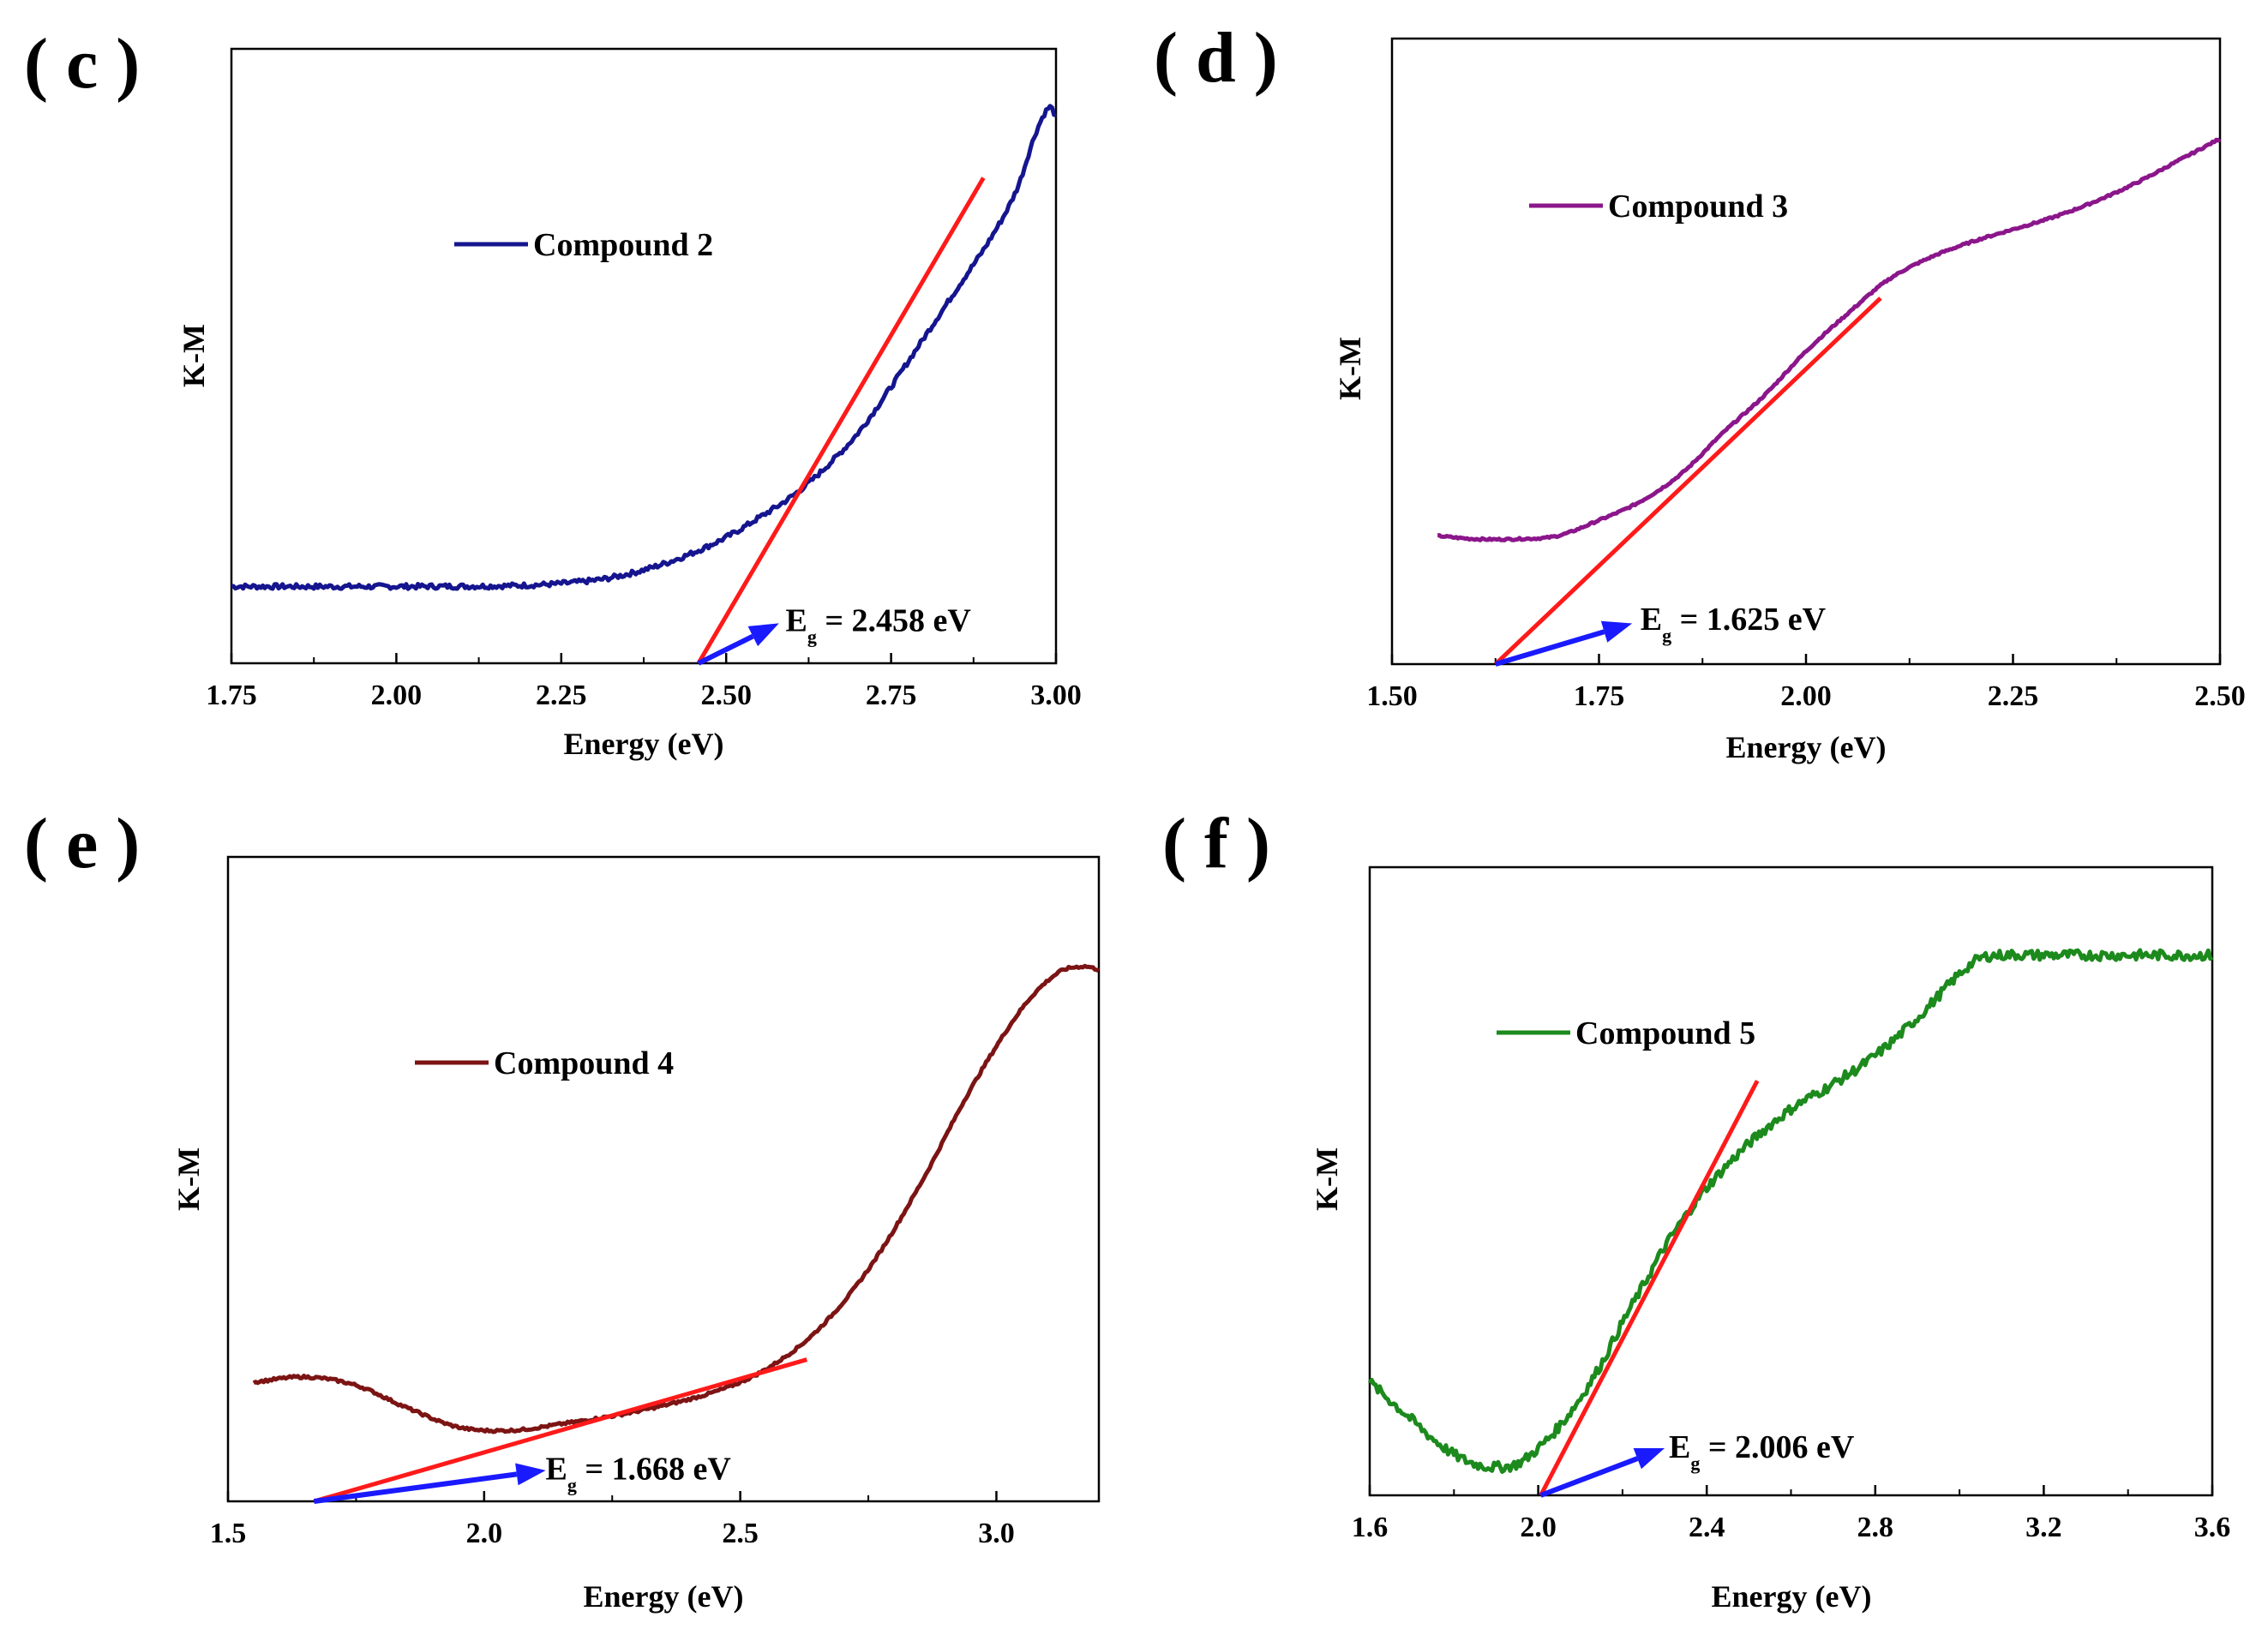 This screenshot has height=1629, width=2268. Describe the element at coordinates (2212, 1527) in the screenshot. I see `x-tick-label-f: 3.6` at that location.